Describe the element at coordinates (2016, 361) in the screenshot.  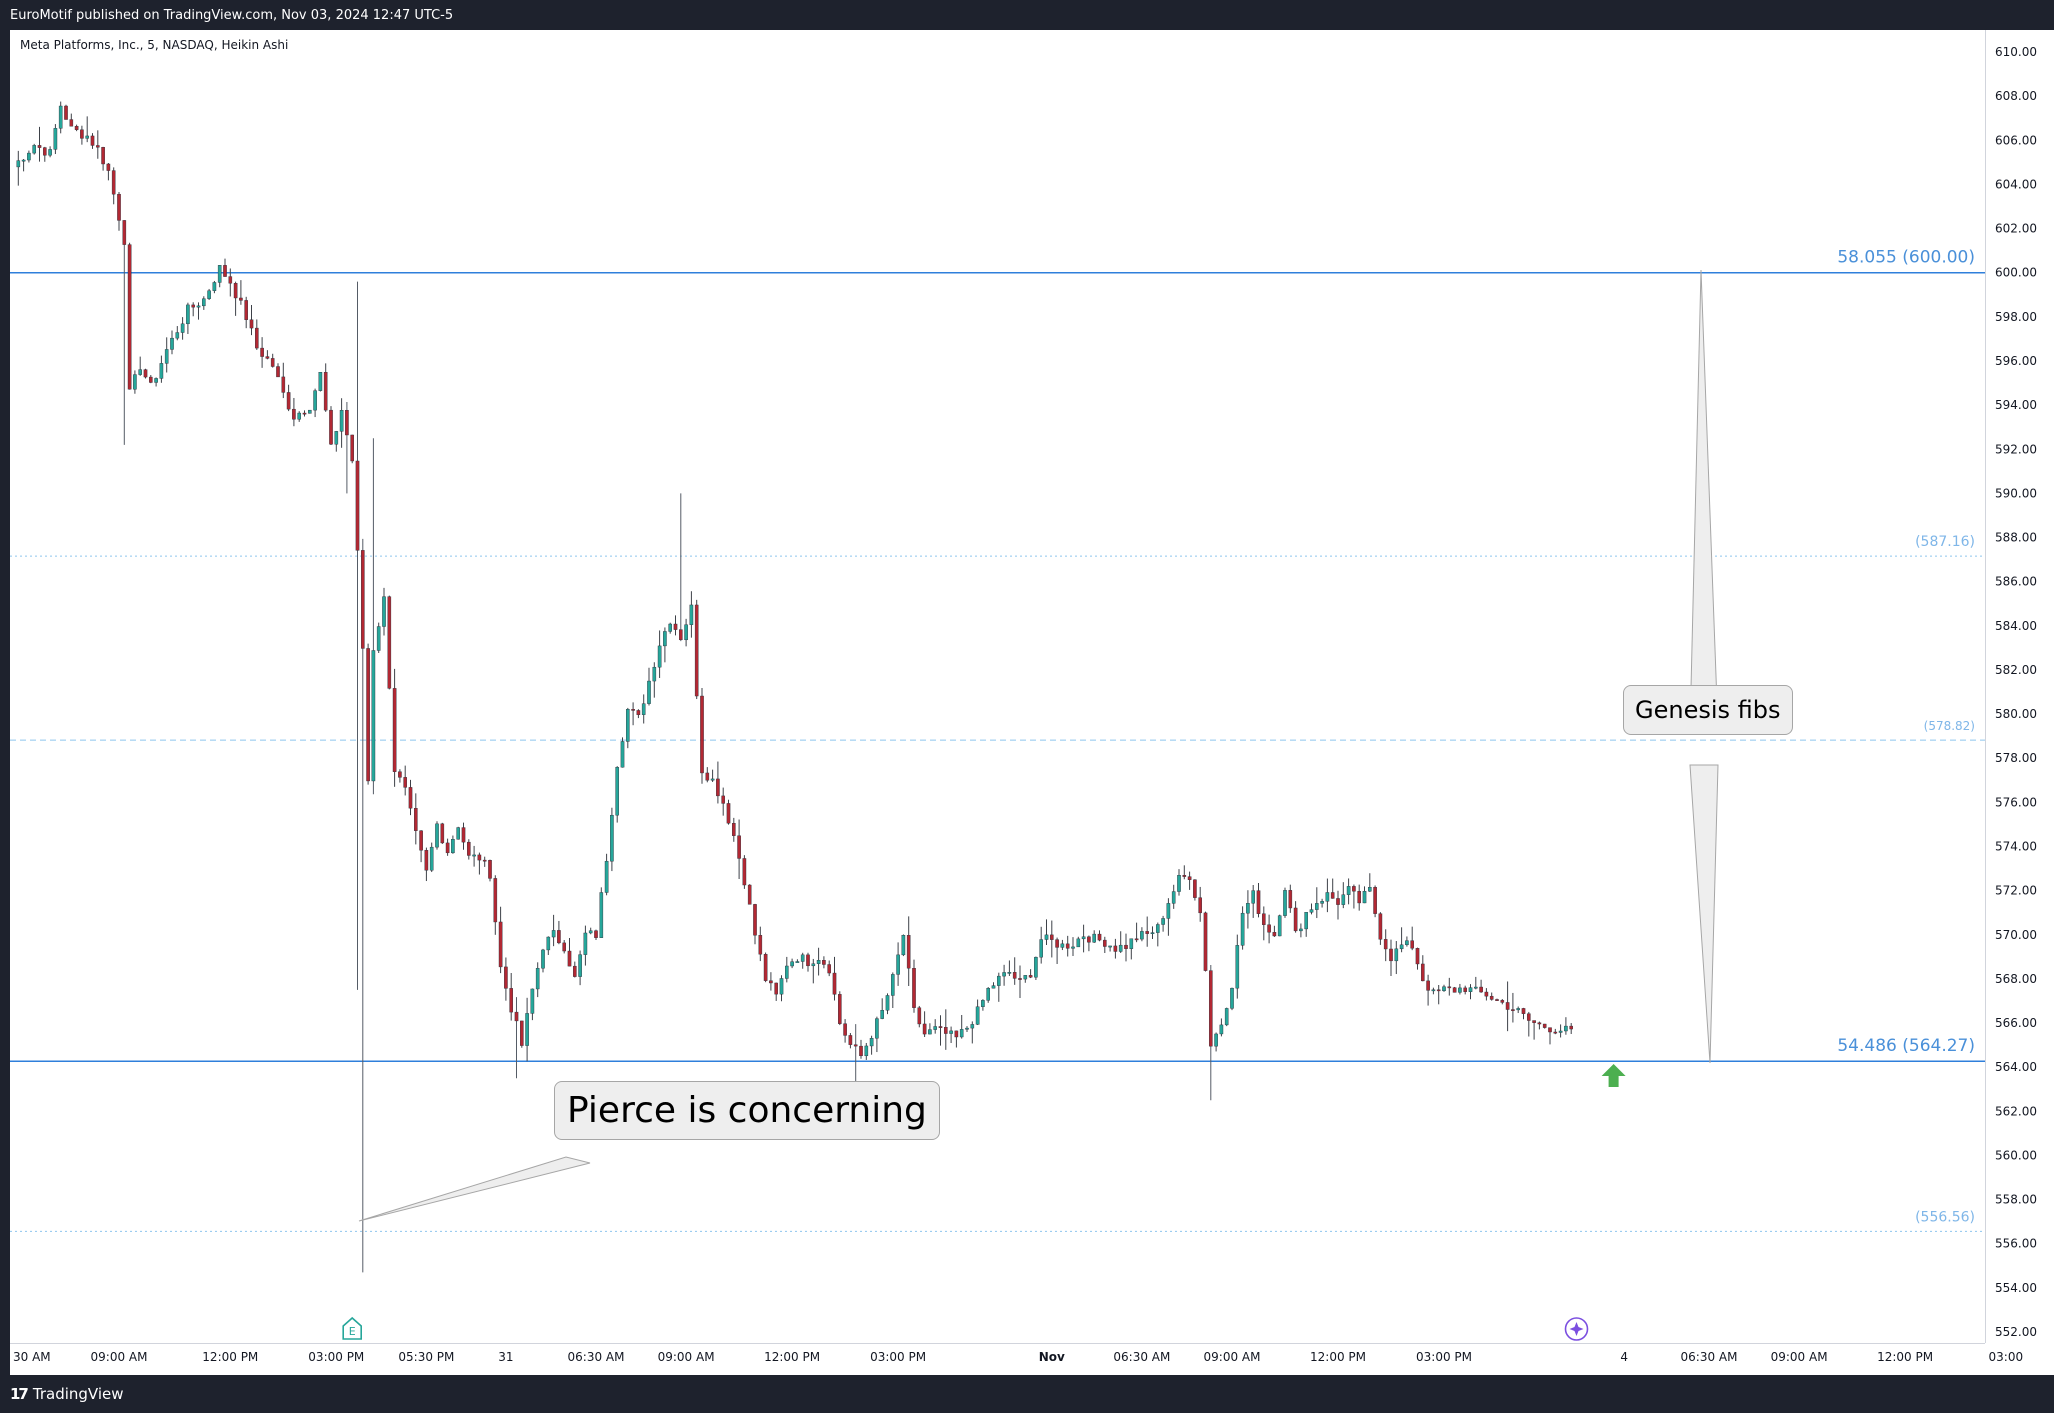
I see `y-tick-label: 596.00` at that location.